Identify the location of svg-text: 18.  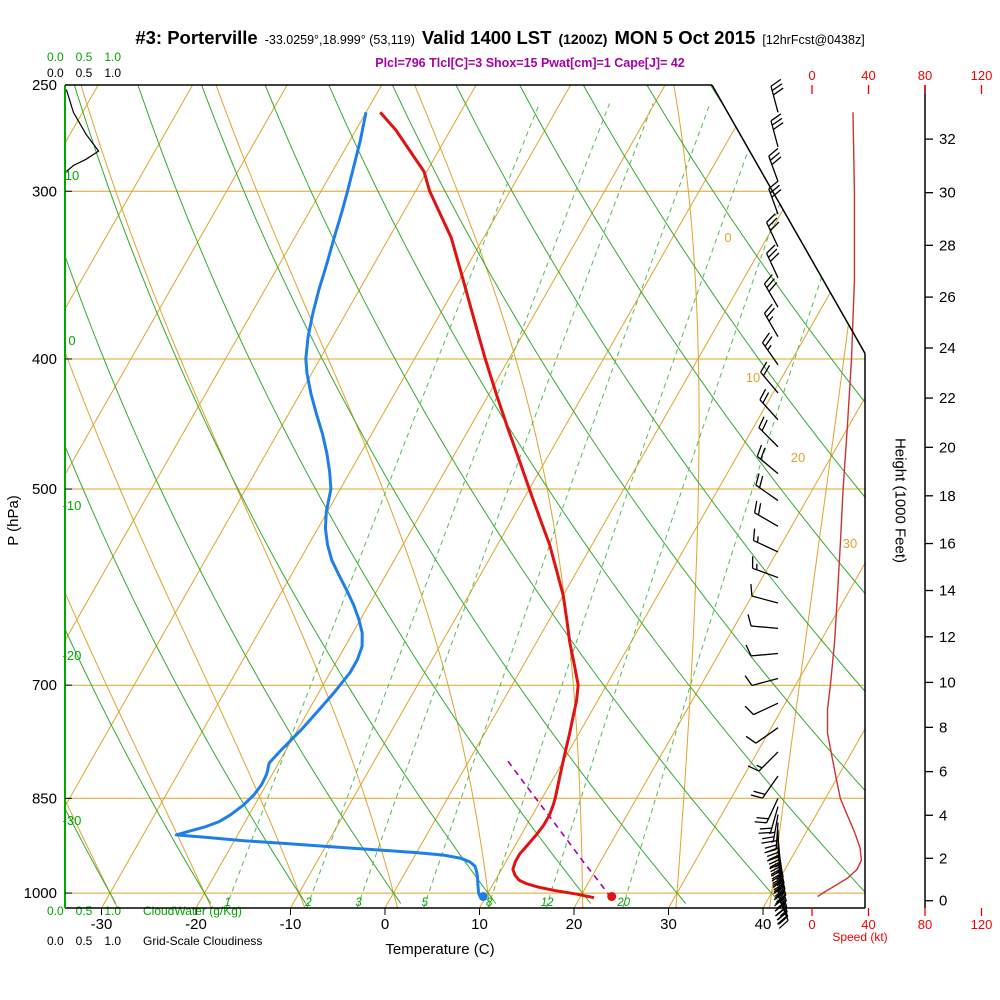
(947, 496).